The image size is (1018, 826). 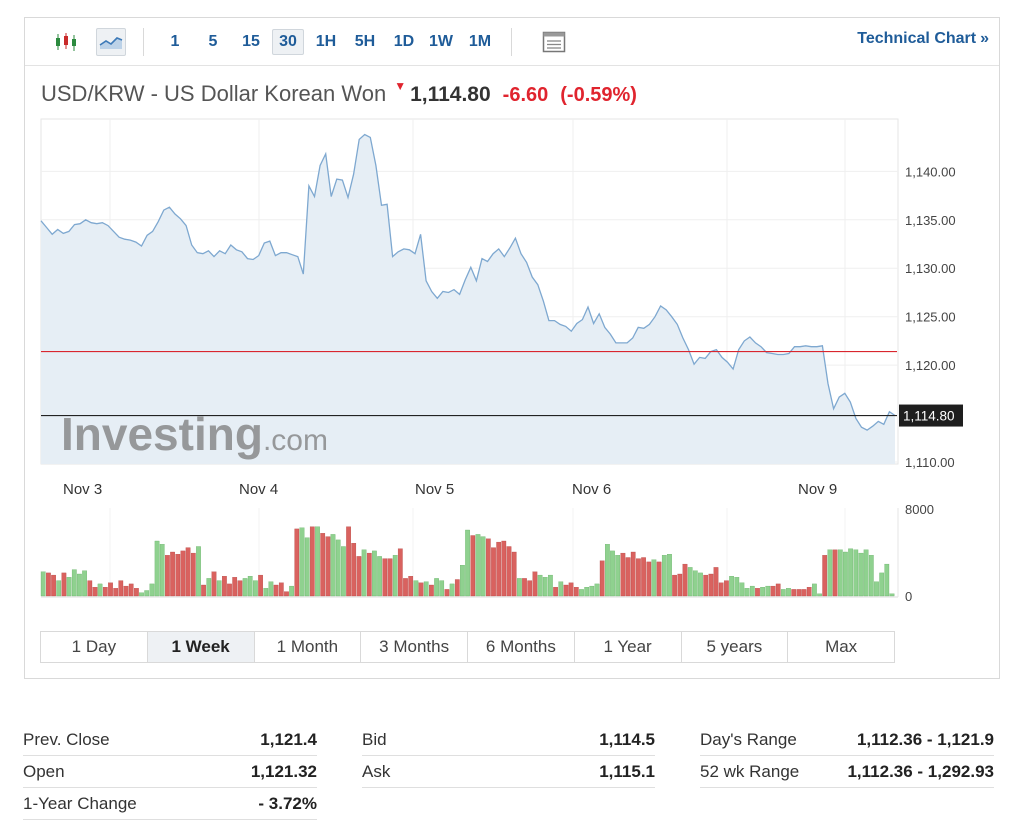 I want to click on stat-value: 1,121.4, so click(x=288, y=739).